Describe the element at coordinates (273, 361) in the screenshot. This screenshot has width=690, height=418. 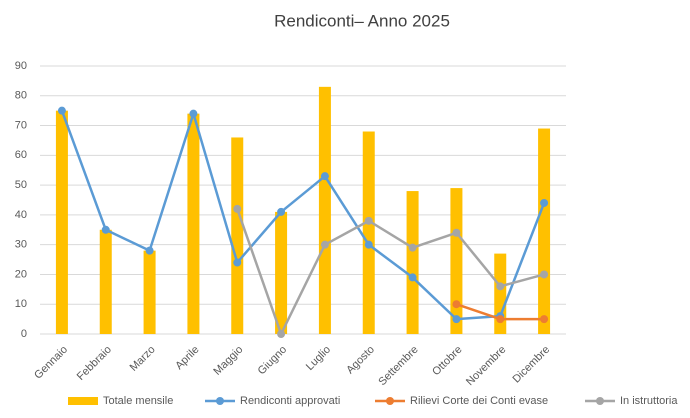
I see `x-tick-label: Giugno` at that location.